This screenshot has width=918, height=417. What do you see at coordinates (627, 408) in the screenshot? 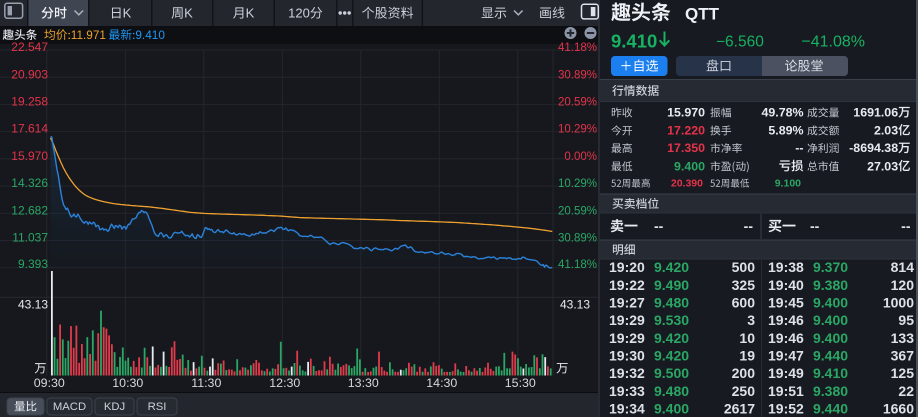
I see `svg-text: 19:34` at bounding box center [627, 408].